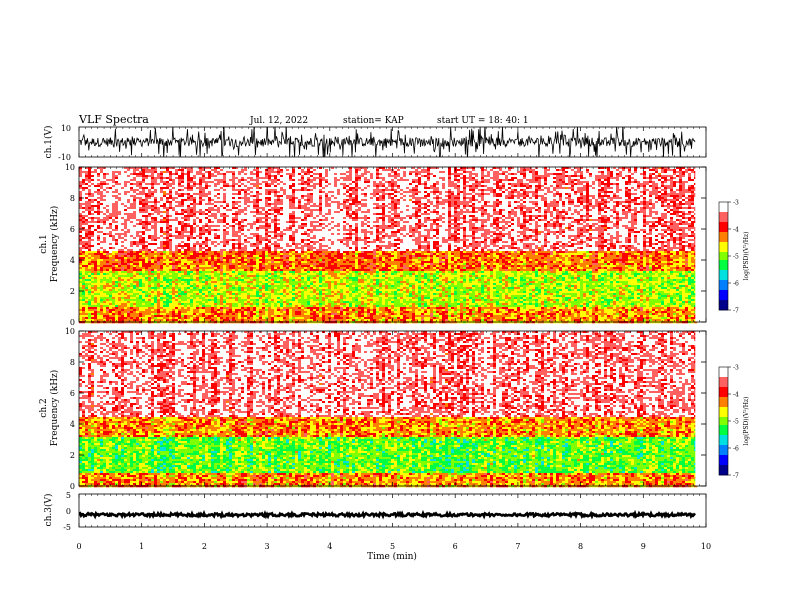 The height and width of the screenshot is (616, 792). What do you see at coordinates (392, 556) in the screenshot?
I see `x-axis-label: Time (min)` at bounding box center [392, 556].